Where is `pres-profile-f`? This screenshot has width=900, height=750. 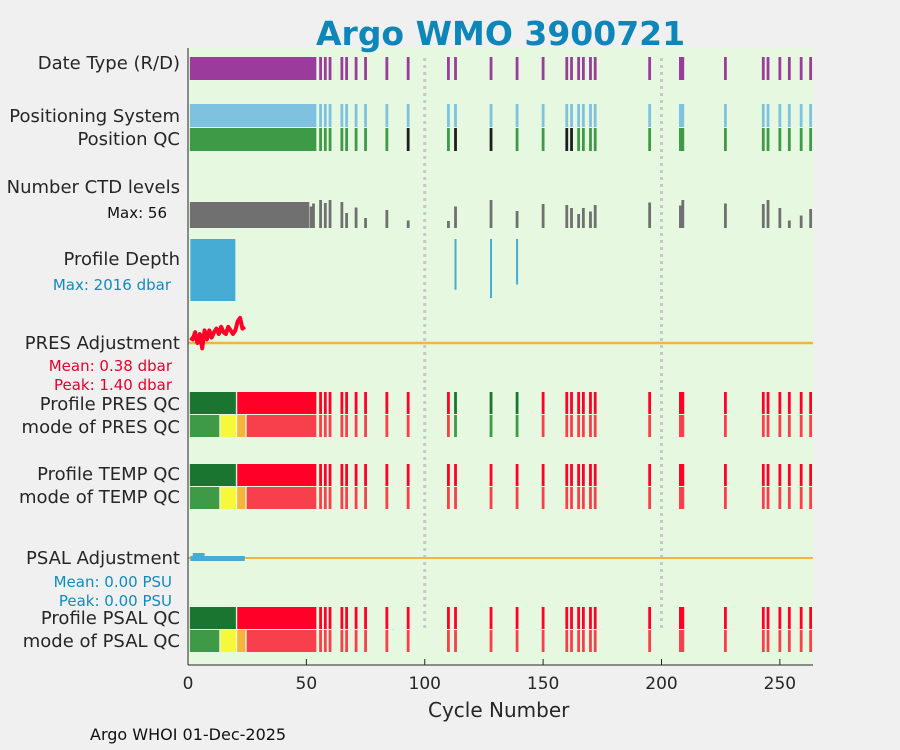
pres-profile-f is located at coordinates (277, 403).